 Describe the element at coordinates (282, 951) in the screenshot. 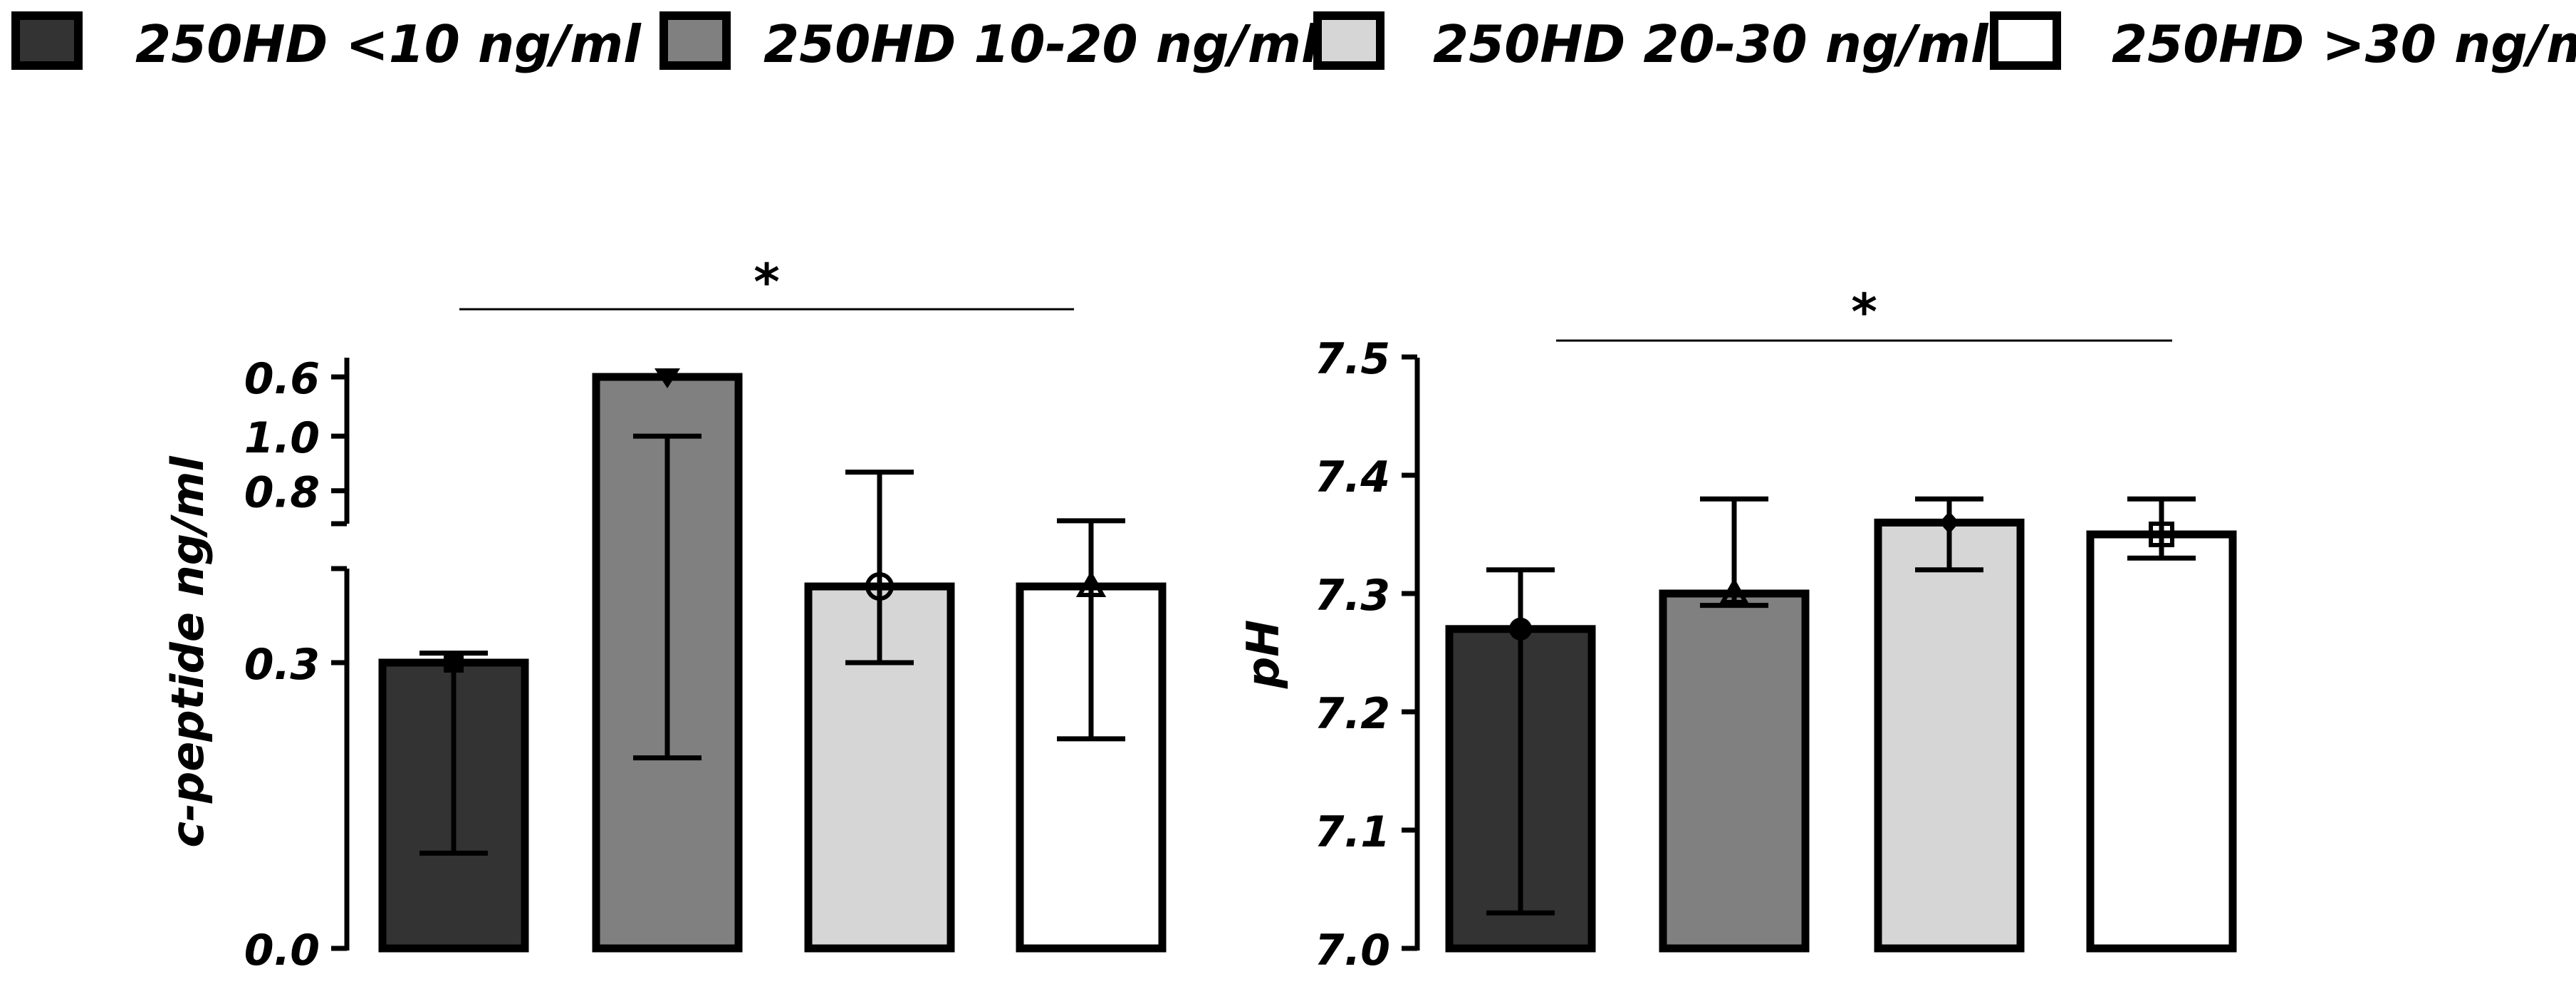

I see `y-tick-label: 0.0` at that location.